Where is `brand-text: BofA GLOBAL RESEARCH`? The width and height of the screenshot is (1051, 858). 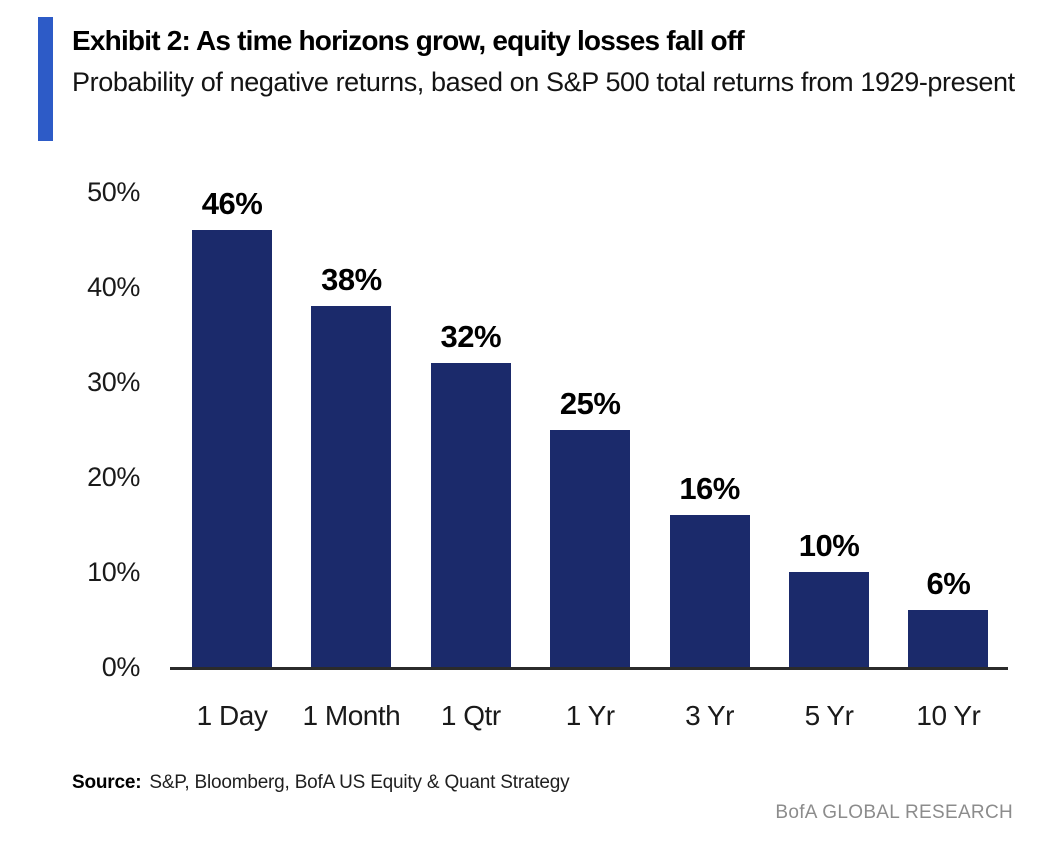 brand-text: BofA GLOBAL RESEARCH is located at coordinates (894, 812).